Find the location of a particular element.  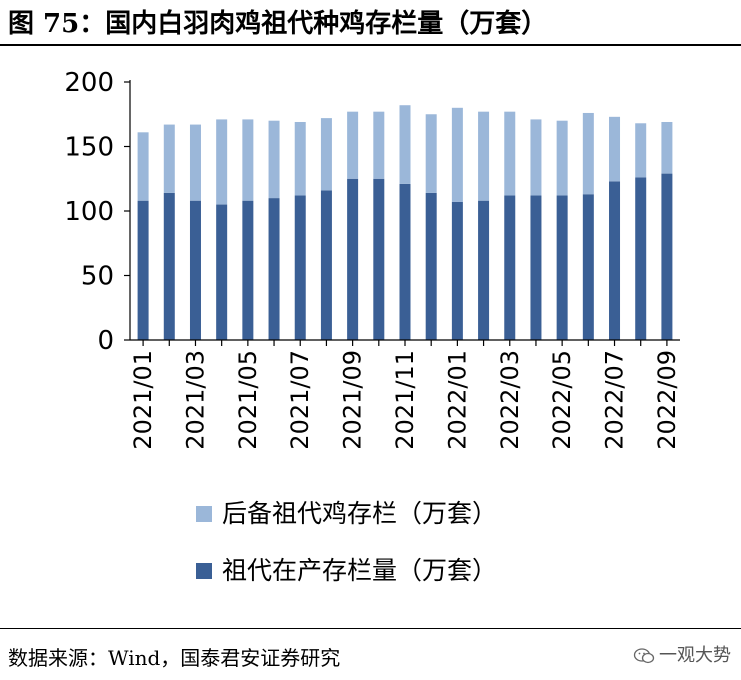

data-source: 数据来源：Wind，国泰君安证券研究 is located at coordinates (174, 658).